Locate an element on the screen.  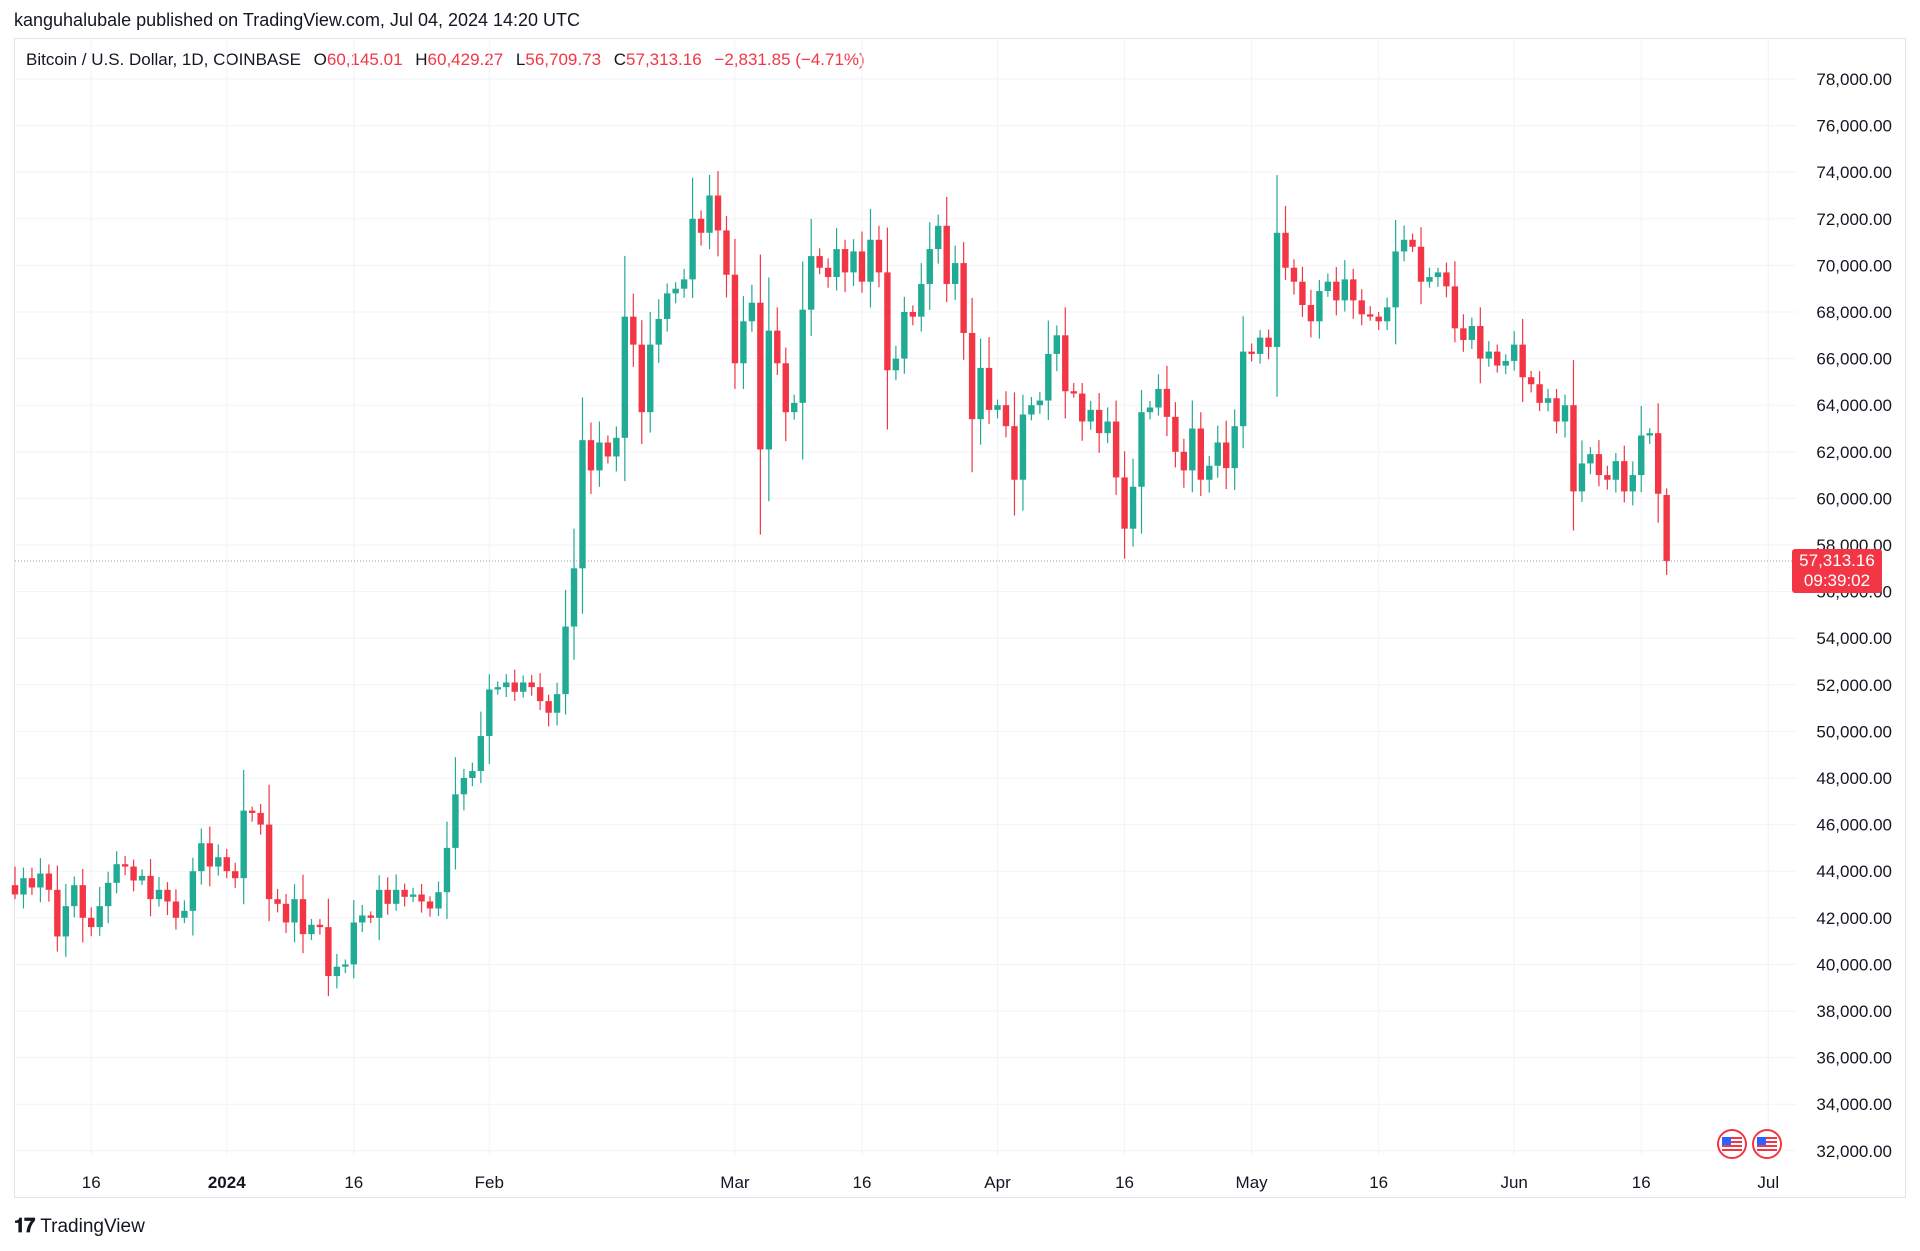
close-value: 57,313.16 is located at coordinates (664, 59).